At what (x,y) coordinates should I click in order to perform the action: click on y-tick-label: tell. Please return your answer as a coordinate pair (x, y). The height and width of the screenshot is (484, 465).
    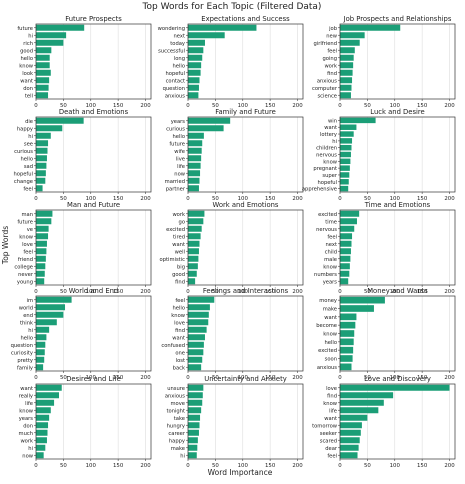
    Looking at the image, I should click on (29, 96).